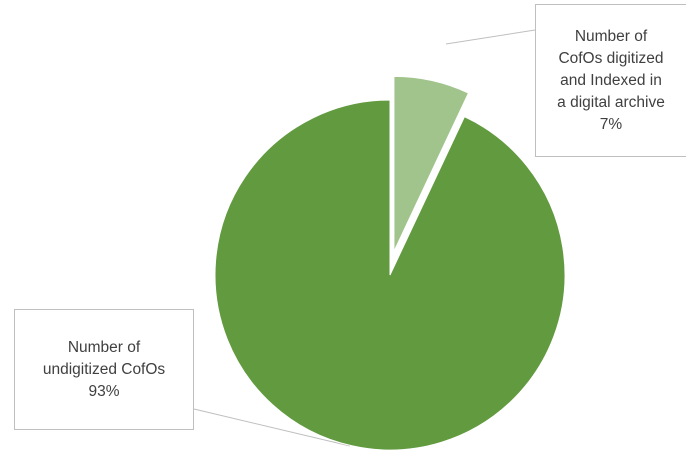  I want to click on data-label-undigitized: Number of undigitized CofOs 93%, so click(104, 369).